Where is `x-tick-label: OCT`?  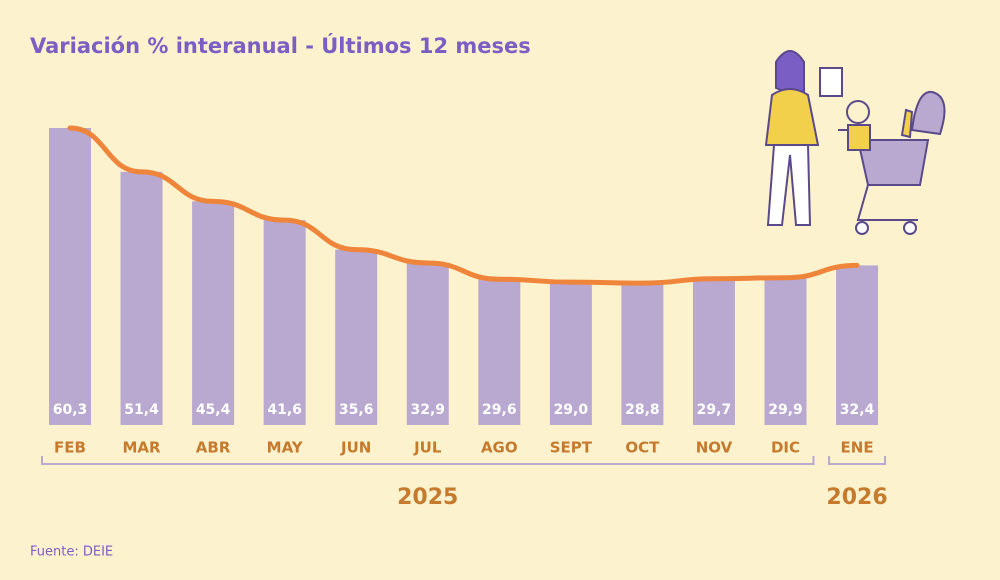
x-tick-label: OCT is located at coordinates (642, 448).